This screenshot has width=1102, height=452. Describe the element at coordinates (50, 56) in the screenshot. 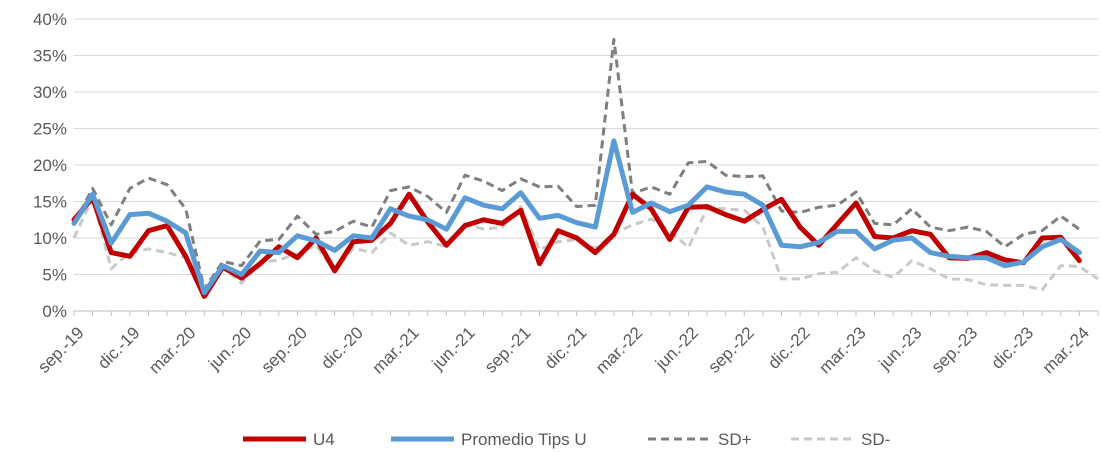

I see `y-tick-label: 35%` at that location.